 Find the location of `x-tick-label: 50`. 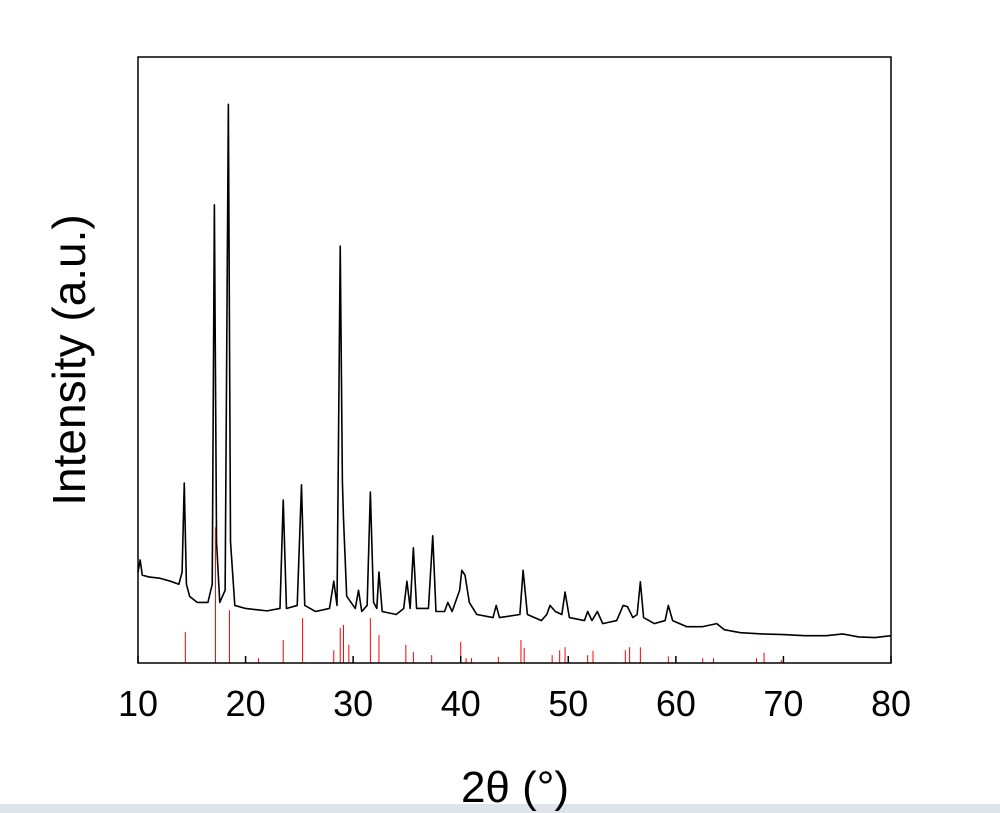

x-tick-label: 50 is located at coordinates (568, 703).